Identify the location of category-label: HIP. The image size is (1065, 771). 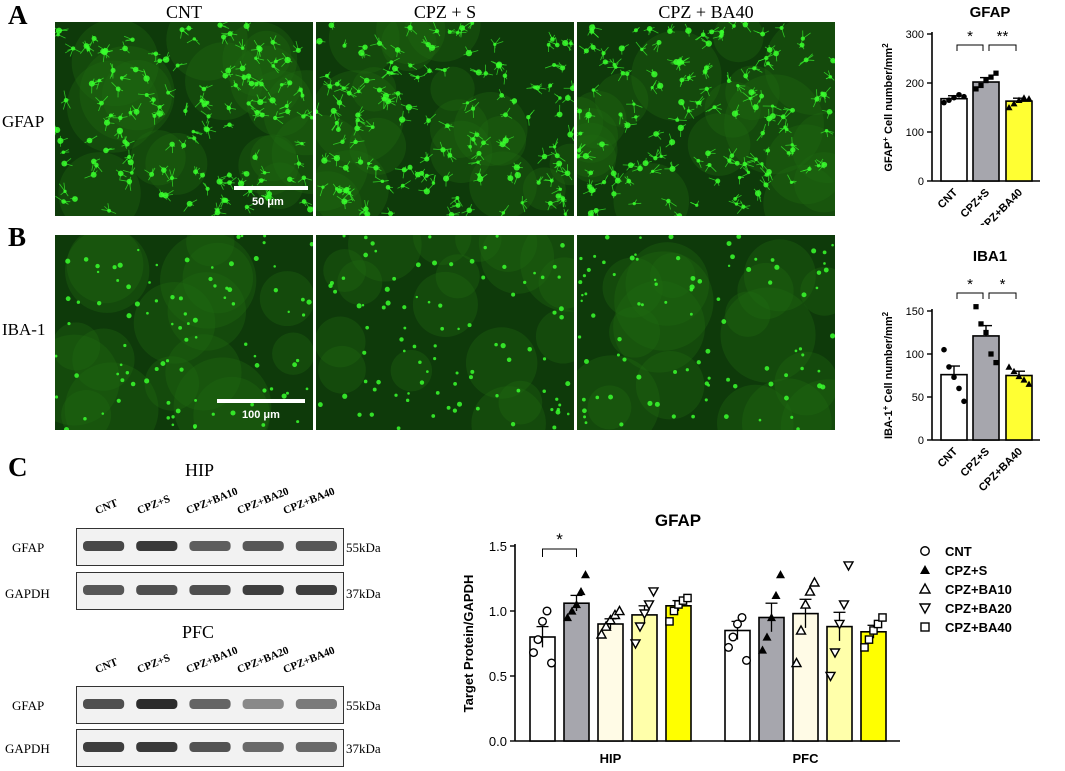
(611, 758).